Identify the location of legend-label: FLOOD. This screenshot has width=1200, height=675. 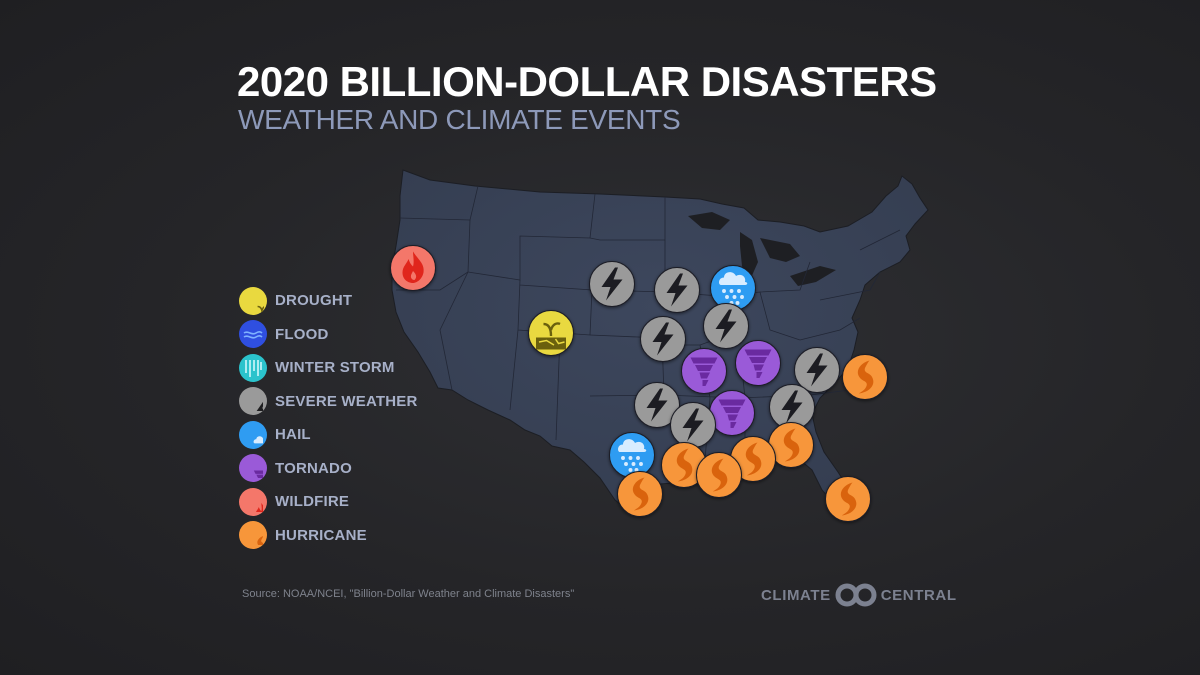
(302, 334).